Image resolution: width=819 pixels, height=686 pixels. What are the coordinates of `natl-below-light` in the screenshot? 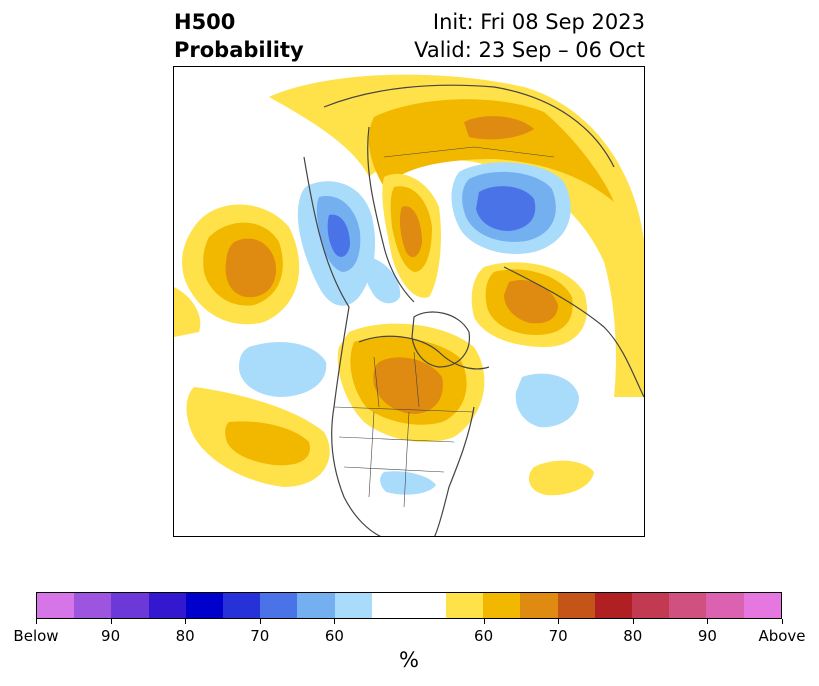 It's located at (547, 400).